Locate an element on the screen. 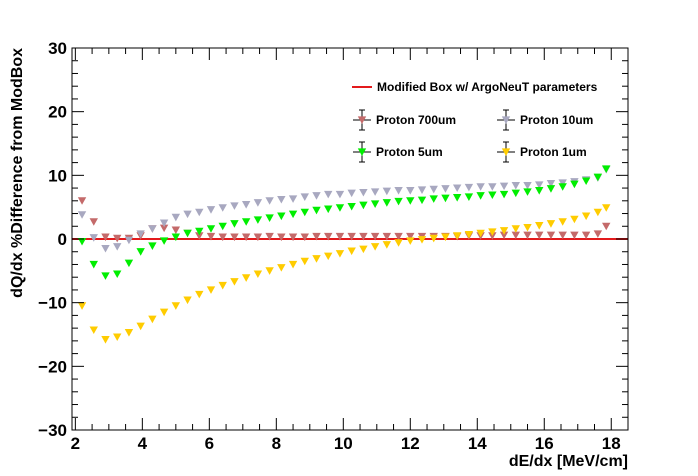  legend-item-3: Proton 1um is located at coordinates (542, 152).